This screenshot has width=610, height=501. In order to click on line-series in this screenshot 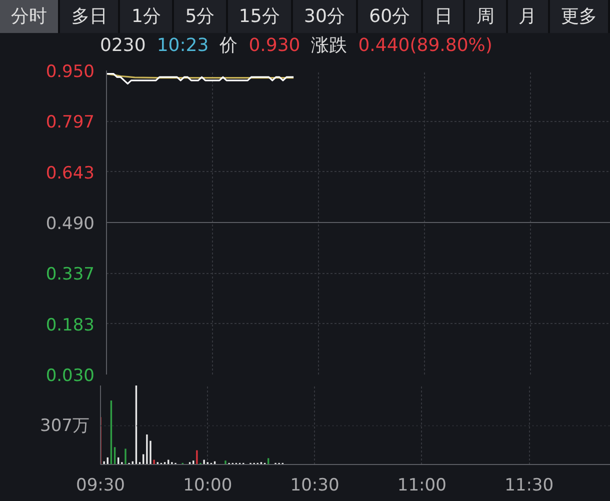, I will do `click(200, 79)`.